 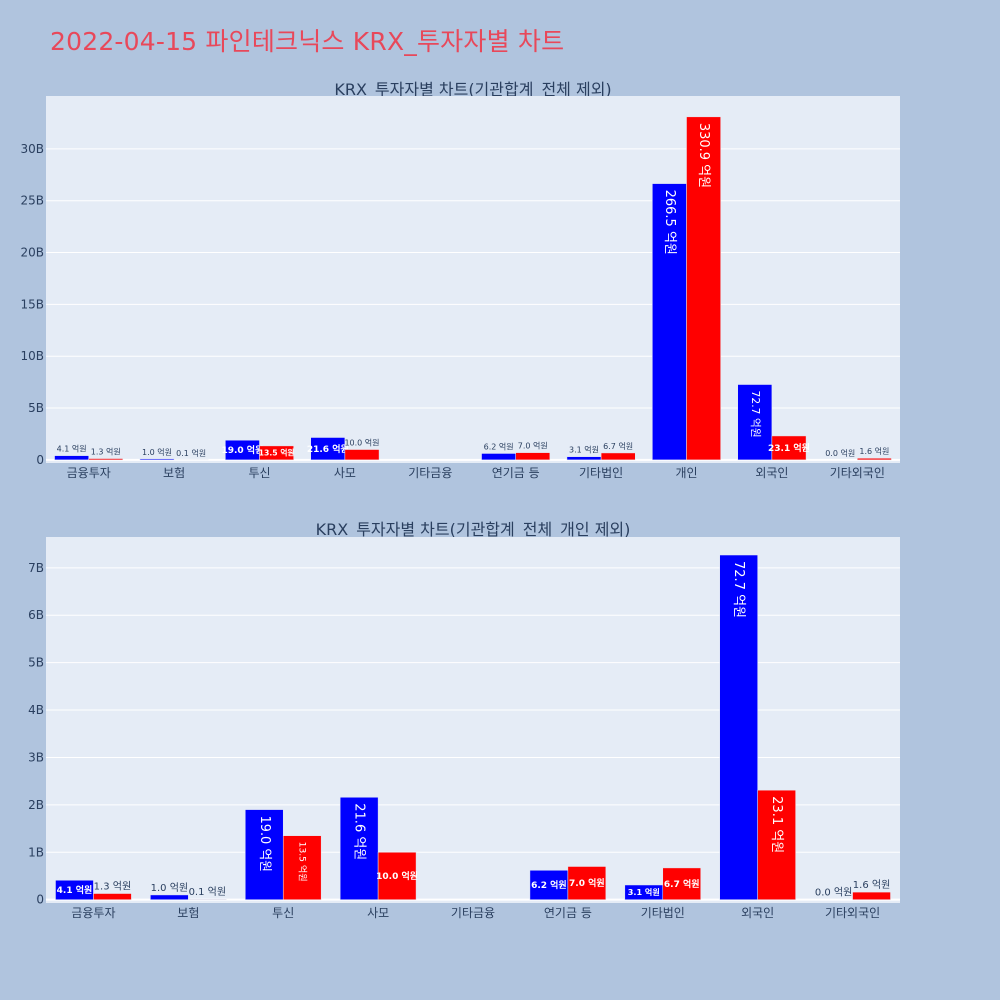 I want to click on x-tick-label-1: 개인, so click(x=686, y=473).